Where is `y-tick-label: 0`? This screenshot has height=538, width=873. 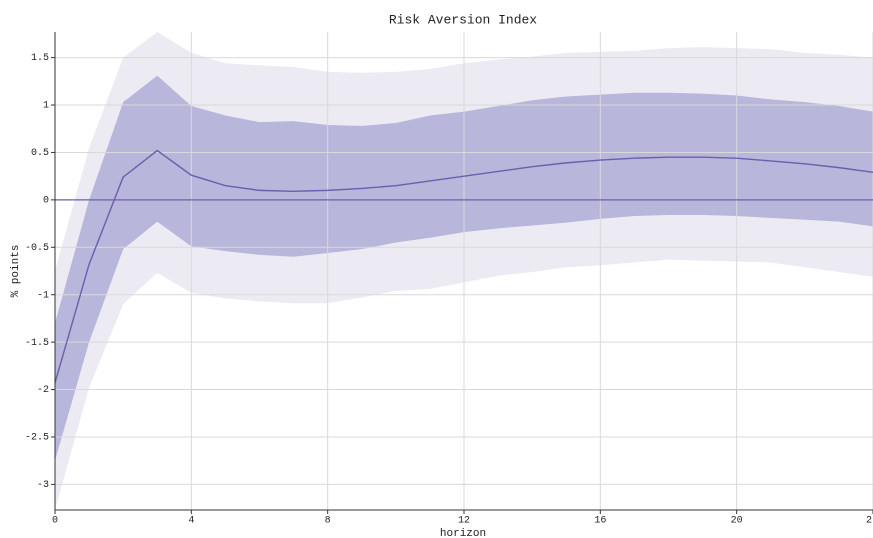
y-tick-label: 0 is located at coordinates (46, 201).